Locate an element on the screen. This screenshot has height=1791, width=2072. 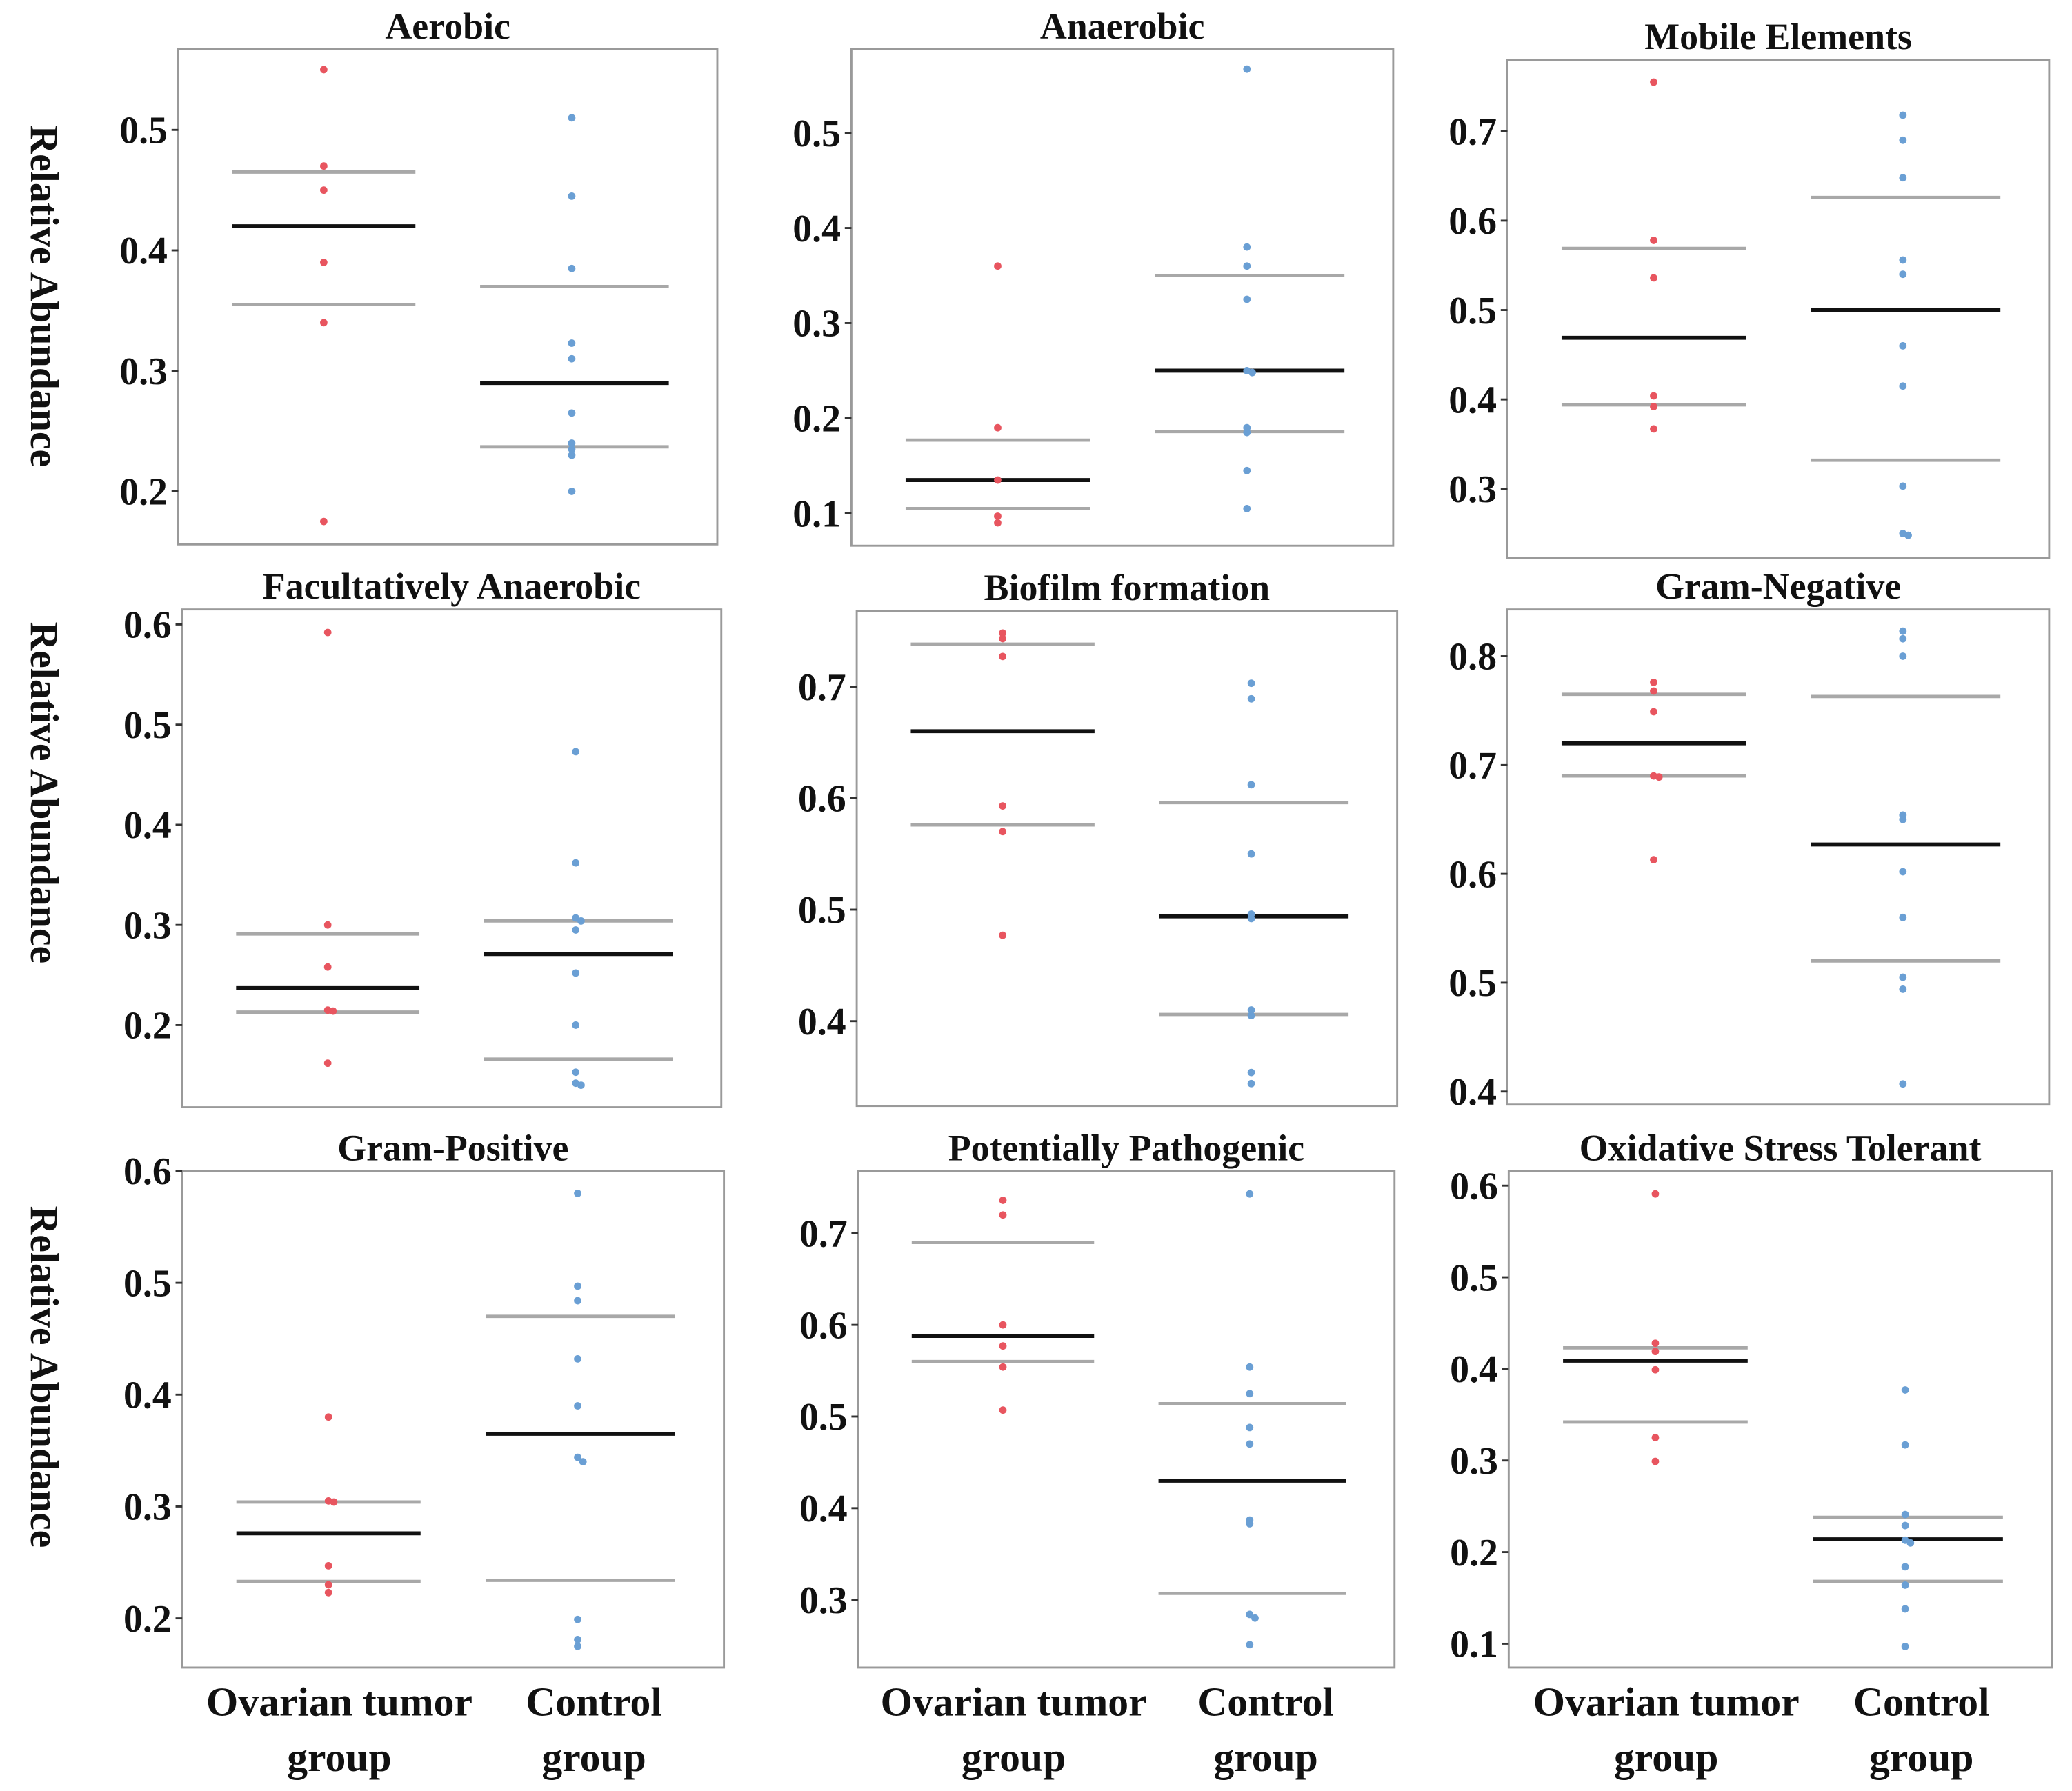
y-axis-label: Relative Abundance is located at coordinates (44, 296).